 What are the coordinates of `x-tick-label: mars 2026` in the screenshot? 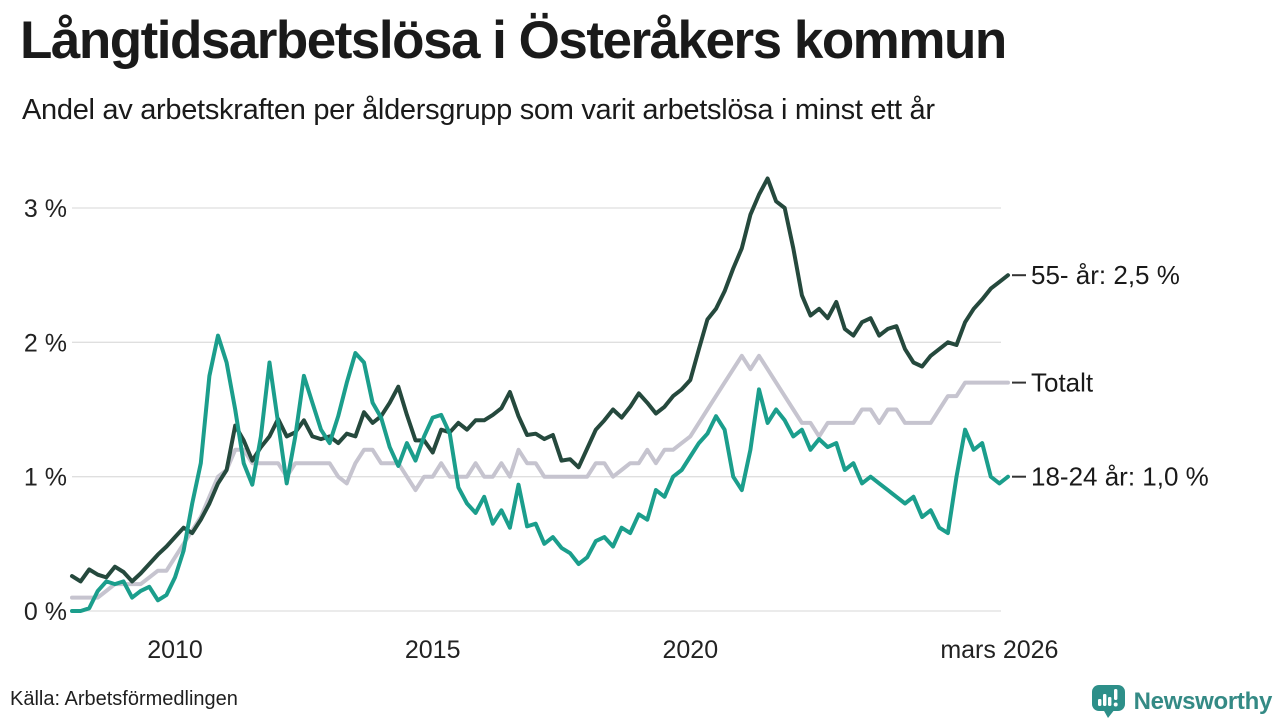 It's located at (999, 650).